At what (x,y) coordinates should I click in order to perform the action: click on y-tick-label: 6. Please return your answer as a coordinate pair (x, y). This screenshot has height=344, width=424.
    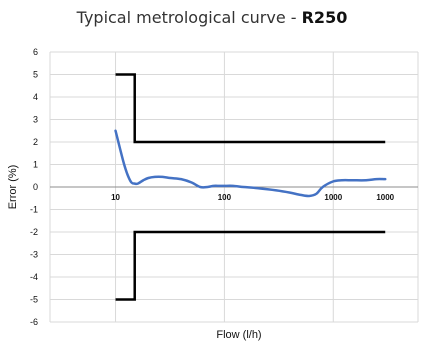
    Looking at the image, I should click on (35, 52).